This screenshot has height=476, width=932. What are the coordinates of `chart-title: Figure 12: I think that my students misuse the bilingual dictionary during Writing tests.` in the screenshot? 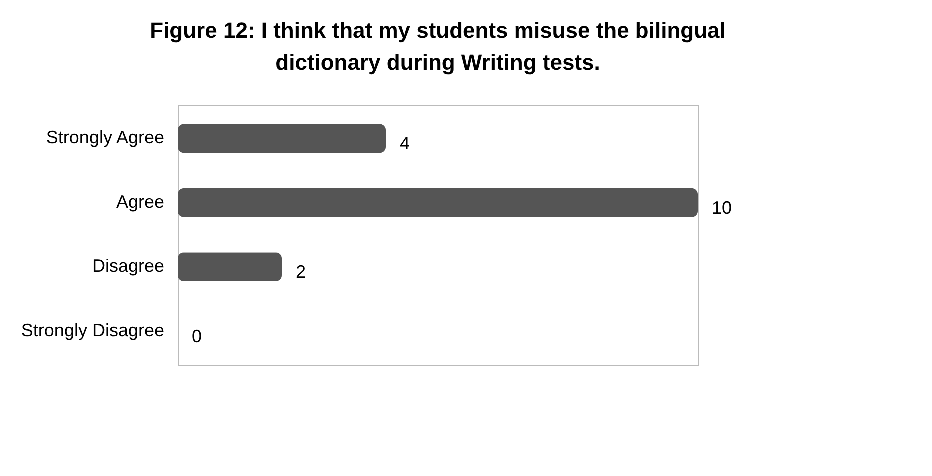 It's located at (438, 46).